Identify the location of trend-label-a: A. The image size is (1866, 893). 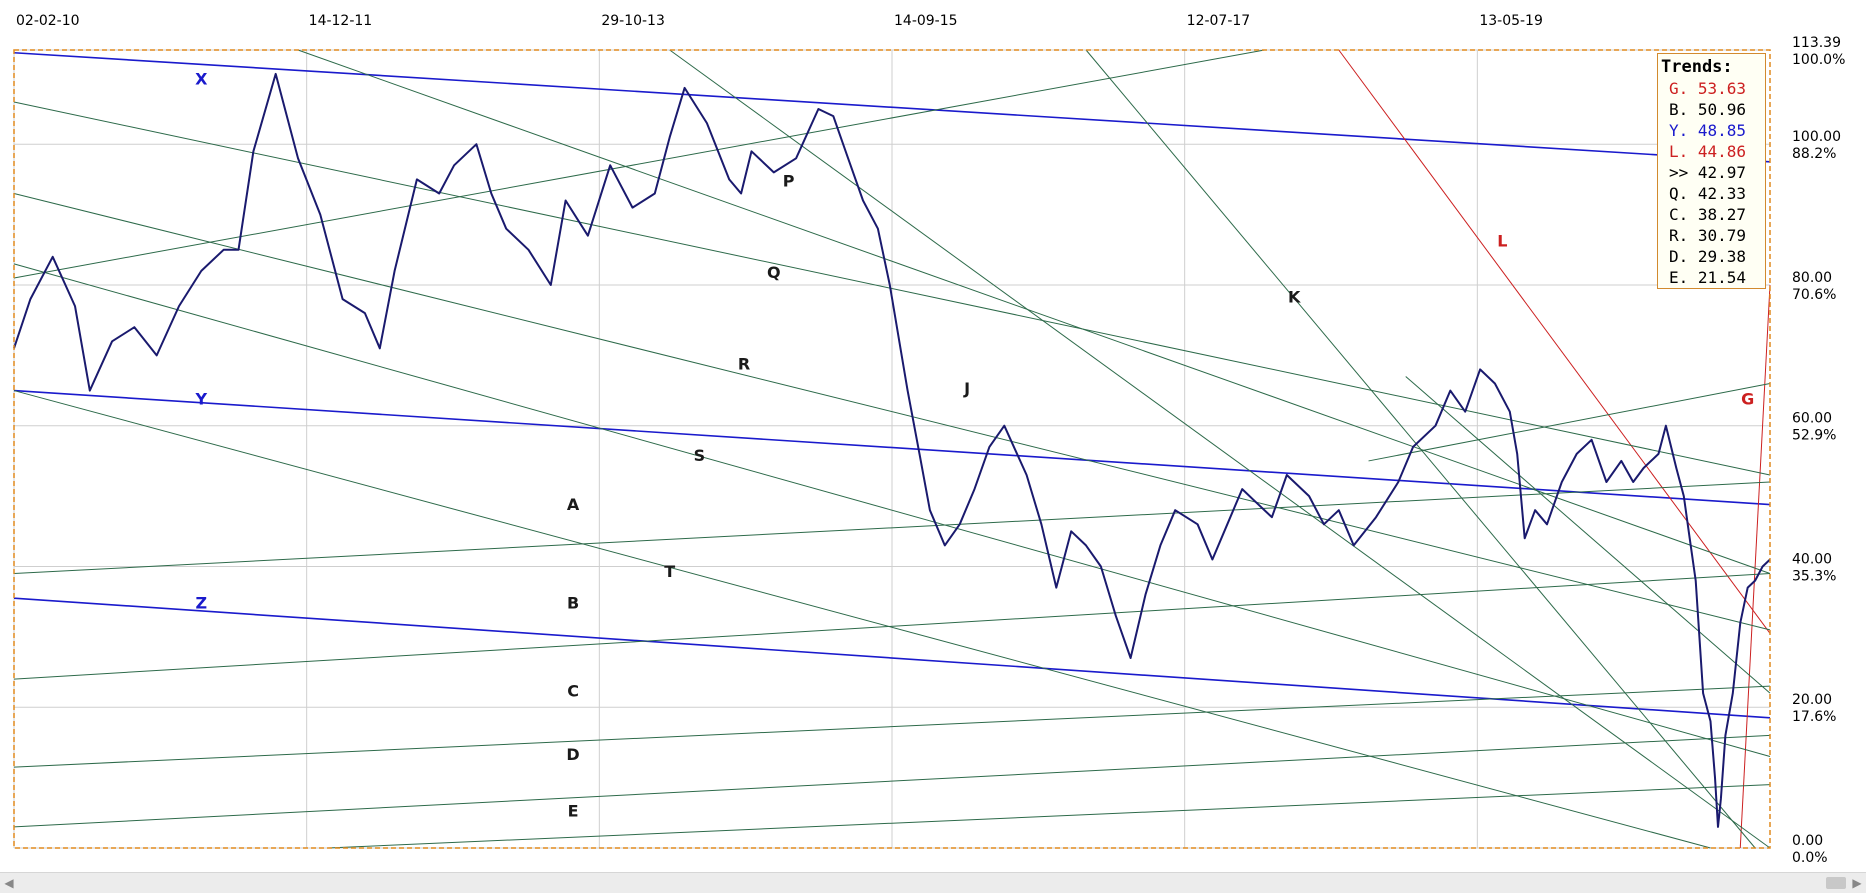
(573, 504).